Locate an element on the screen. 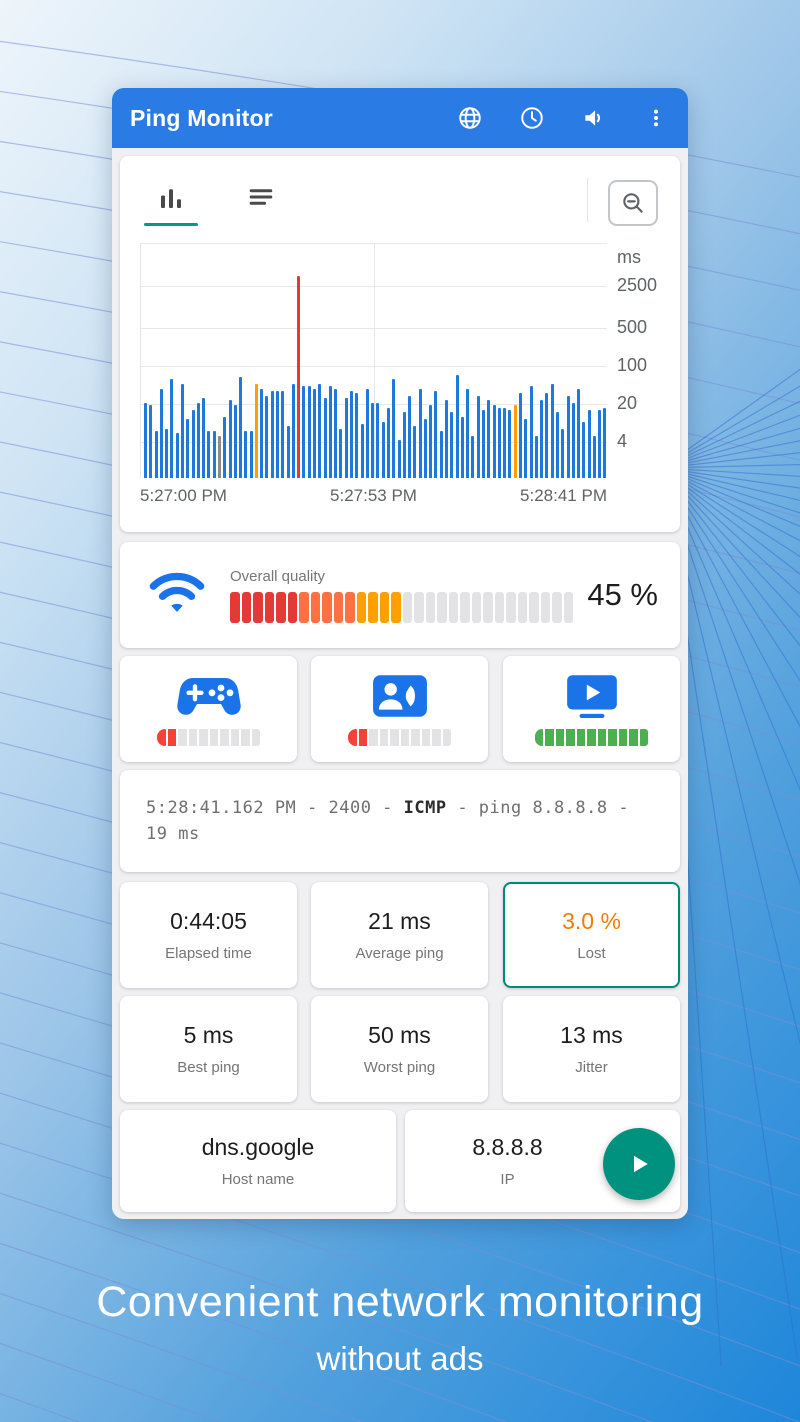 The image size is (800, 1422). tab-log-view is located at coordinates (261, 198).